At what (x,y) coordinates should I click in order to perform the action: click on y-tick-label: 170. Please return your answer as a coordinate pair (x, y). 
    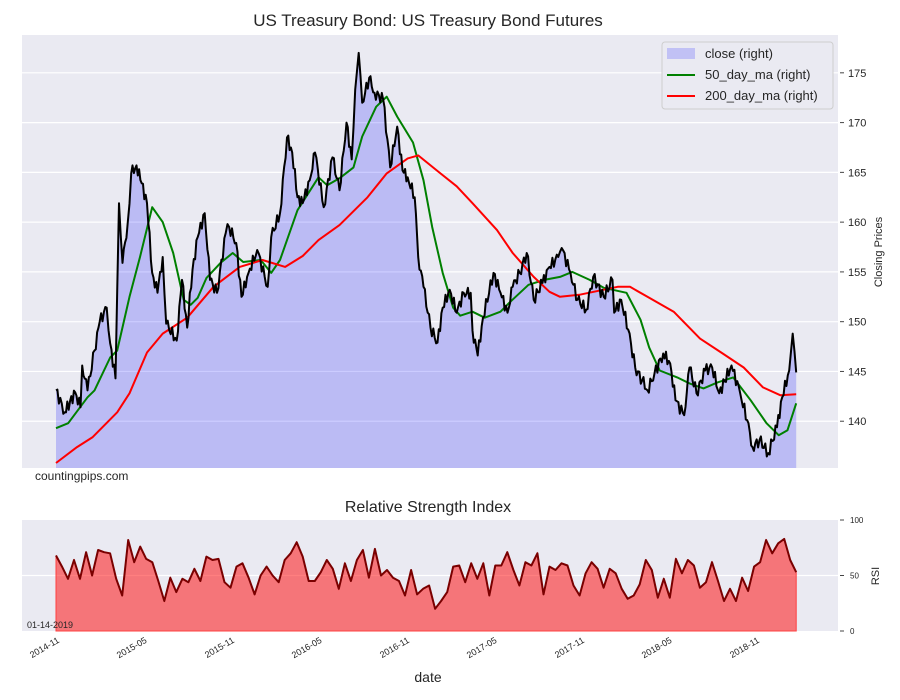
    Looking at the image, I should click on (857, 124).